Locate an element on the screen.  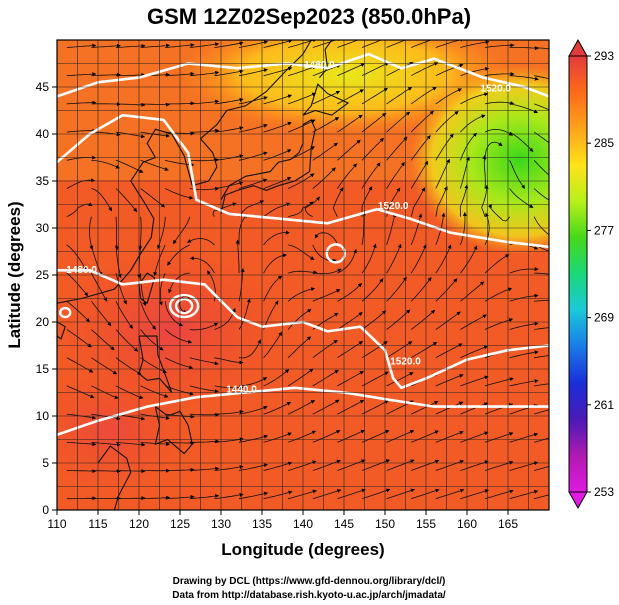
x-axis-ticks: 110 115 120 125 130 135 140 145 150 155 160 165 is located at coordinates (282, 520).